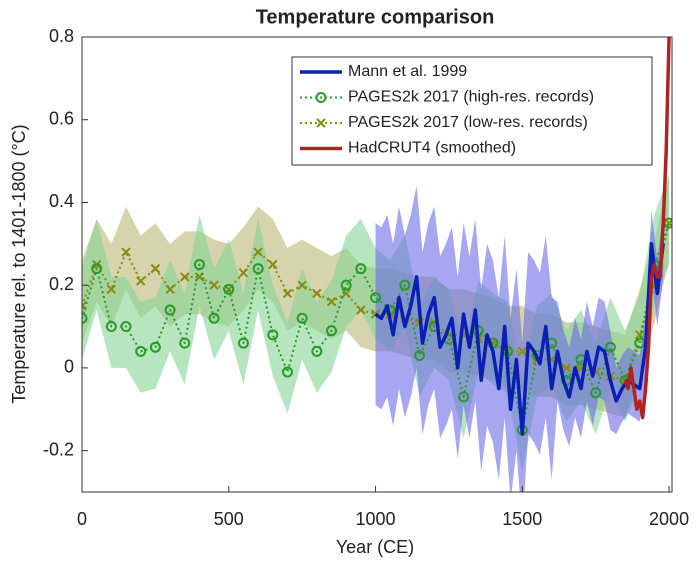 The width and height of the screenshot is (700, 563). What do you see at coordinates (472, 111) in the screenshot?
I see `legend` at bounding box center [472, 111].